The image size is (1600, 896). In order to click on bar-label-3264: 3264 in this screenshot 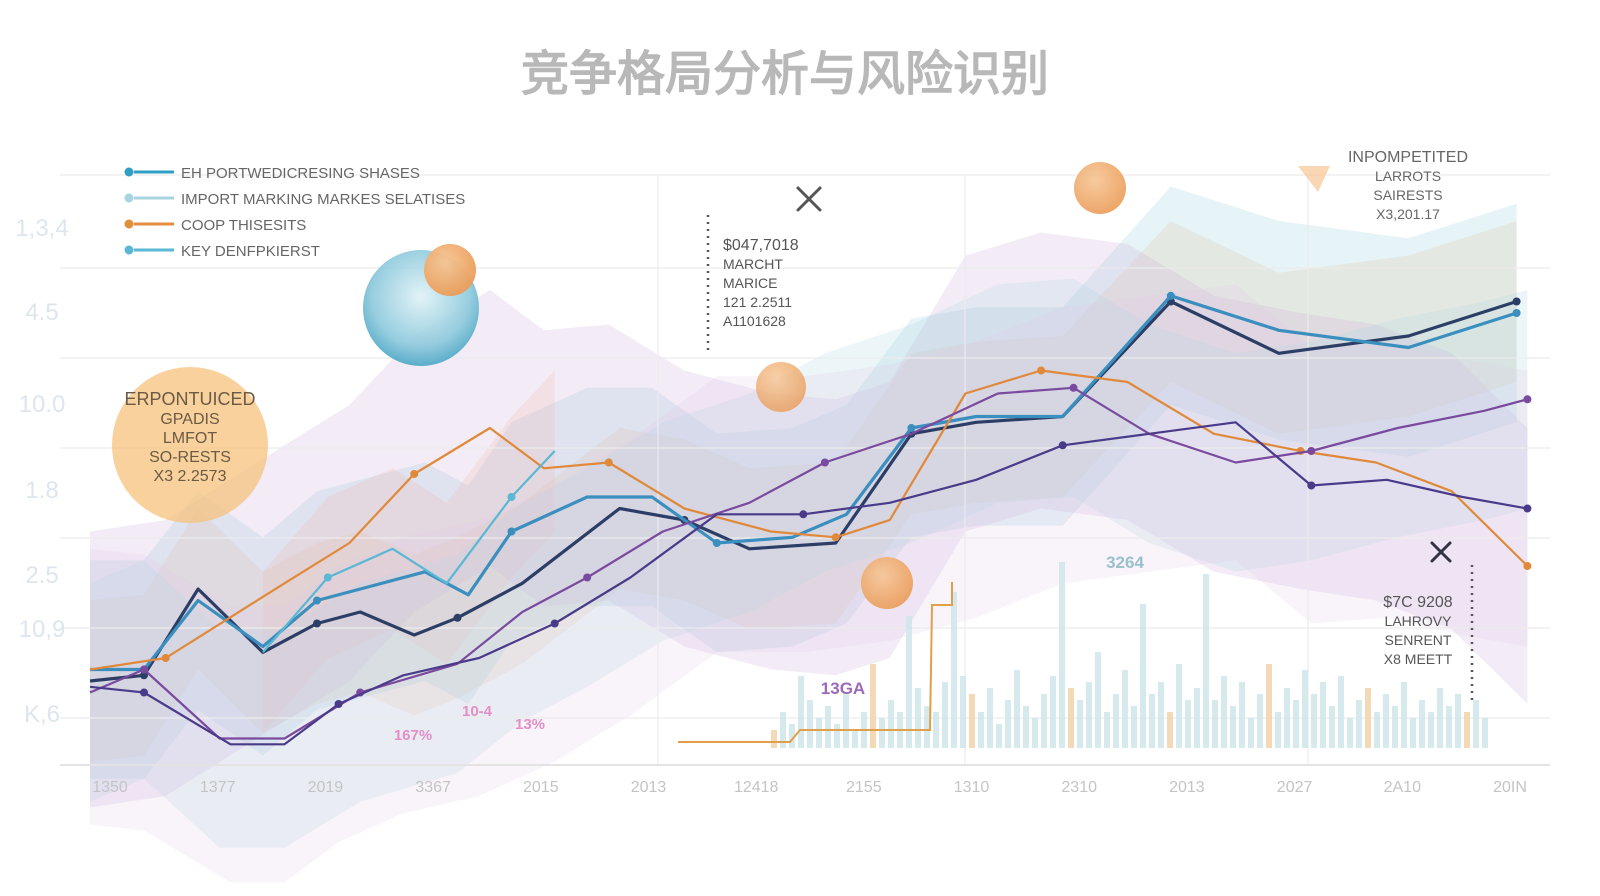, I will do `click(1125, 562)`.